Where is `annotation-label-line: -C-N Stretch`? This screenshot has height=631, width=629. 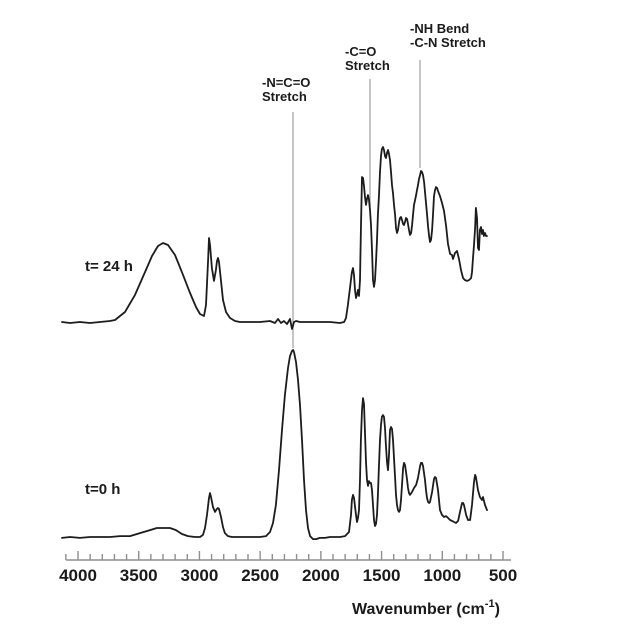
annotation-label-line: -C-N Stretch is located at coordinates (448, 42).